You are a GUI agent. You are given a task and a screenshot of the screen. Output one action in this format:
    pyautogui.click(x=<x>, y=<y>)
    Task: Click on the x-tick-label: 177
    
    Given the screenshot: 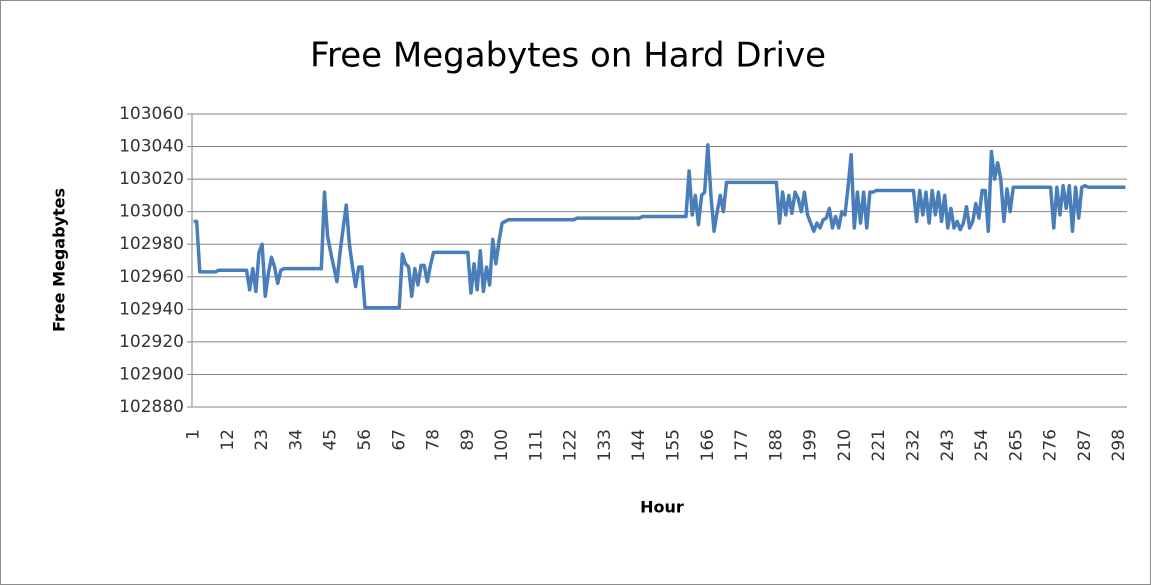 What is the action you would take?
    pyautogui.click(x=742, y=445)
    